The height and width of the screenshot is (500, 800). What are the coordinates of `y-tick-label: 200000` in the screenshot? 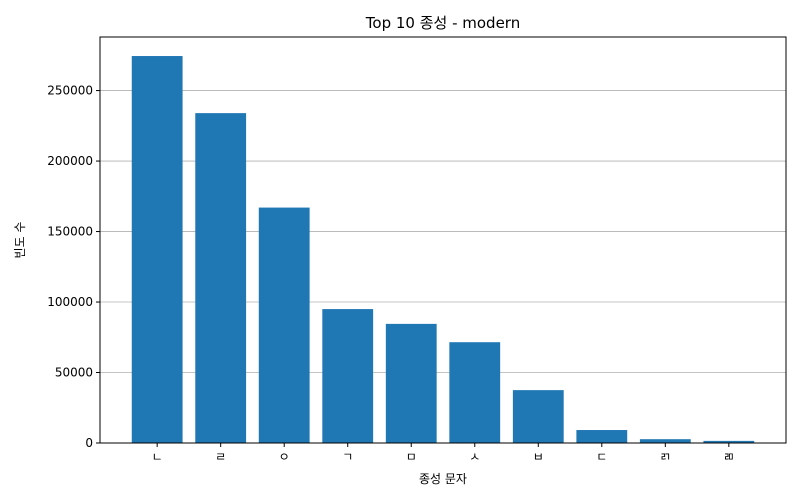 It's located at (70, 161).